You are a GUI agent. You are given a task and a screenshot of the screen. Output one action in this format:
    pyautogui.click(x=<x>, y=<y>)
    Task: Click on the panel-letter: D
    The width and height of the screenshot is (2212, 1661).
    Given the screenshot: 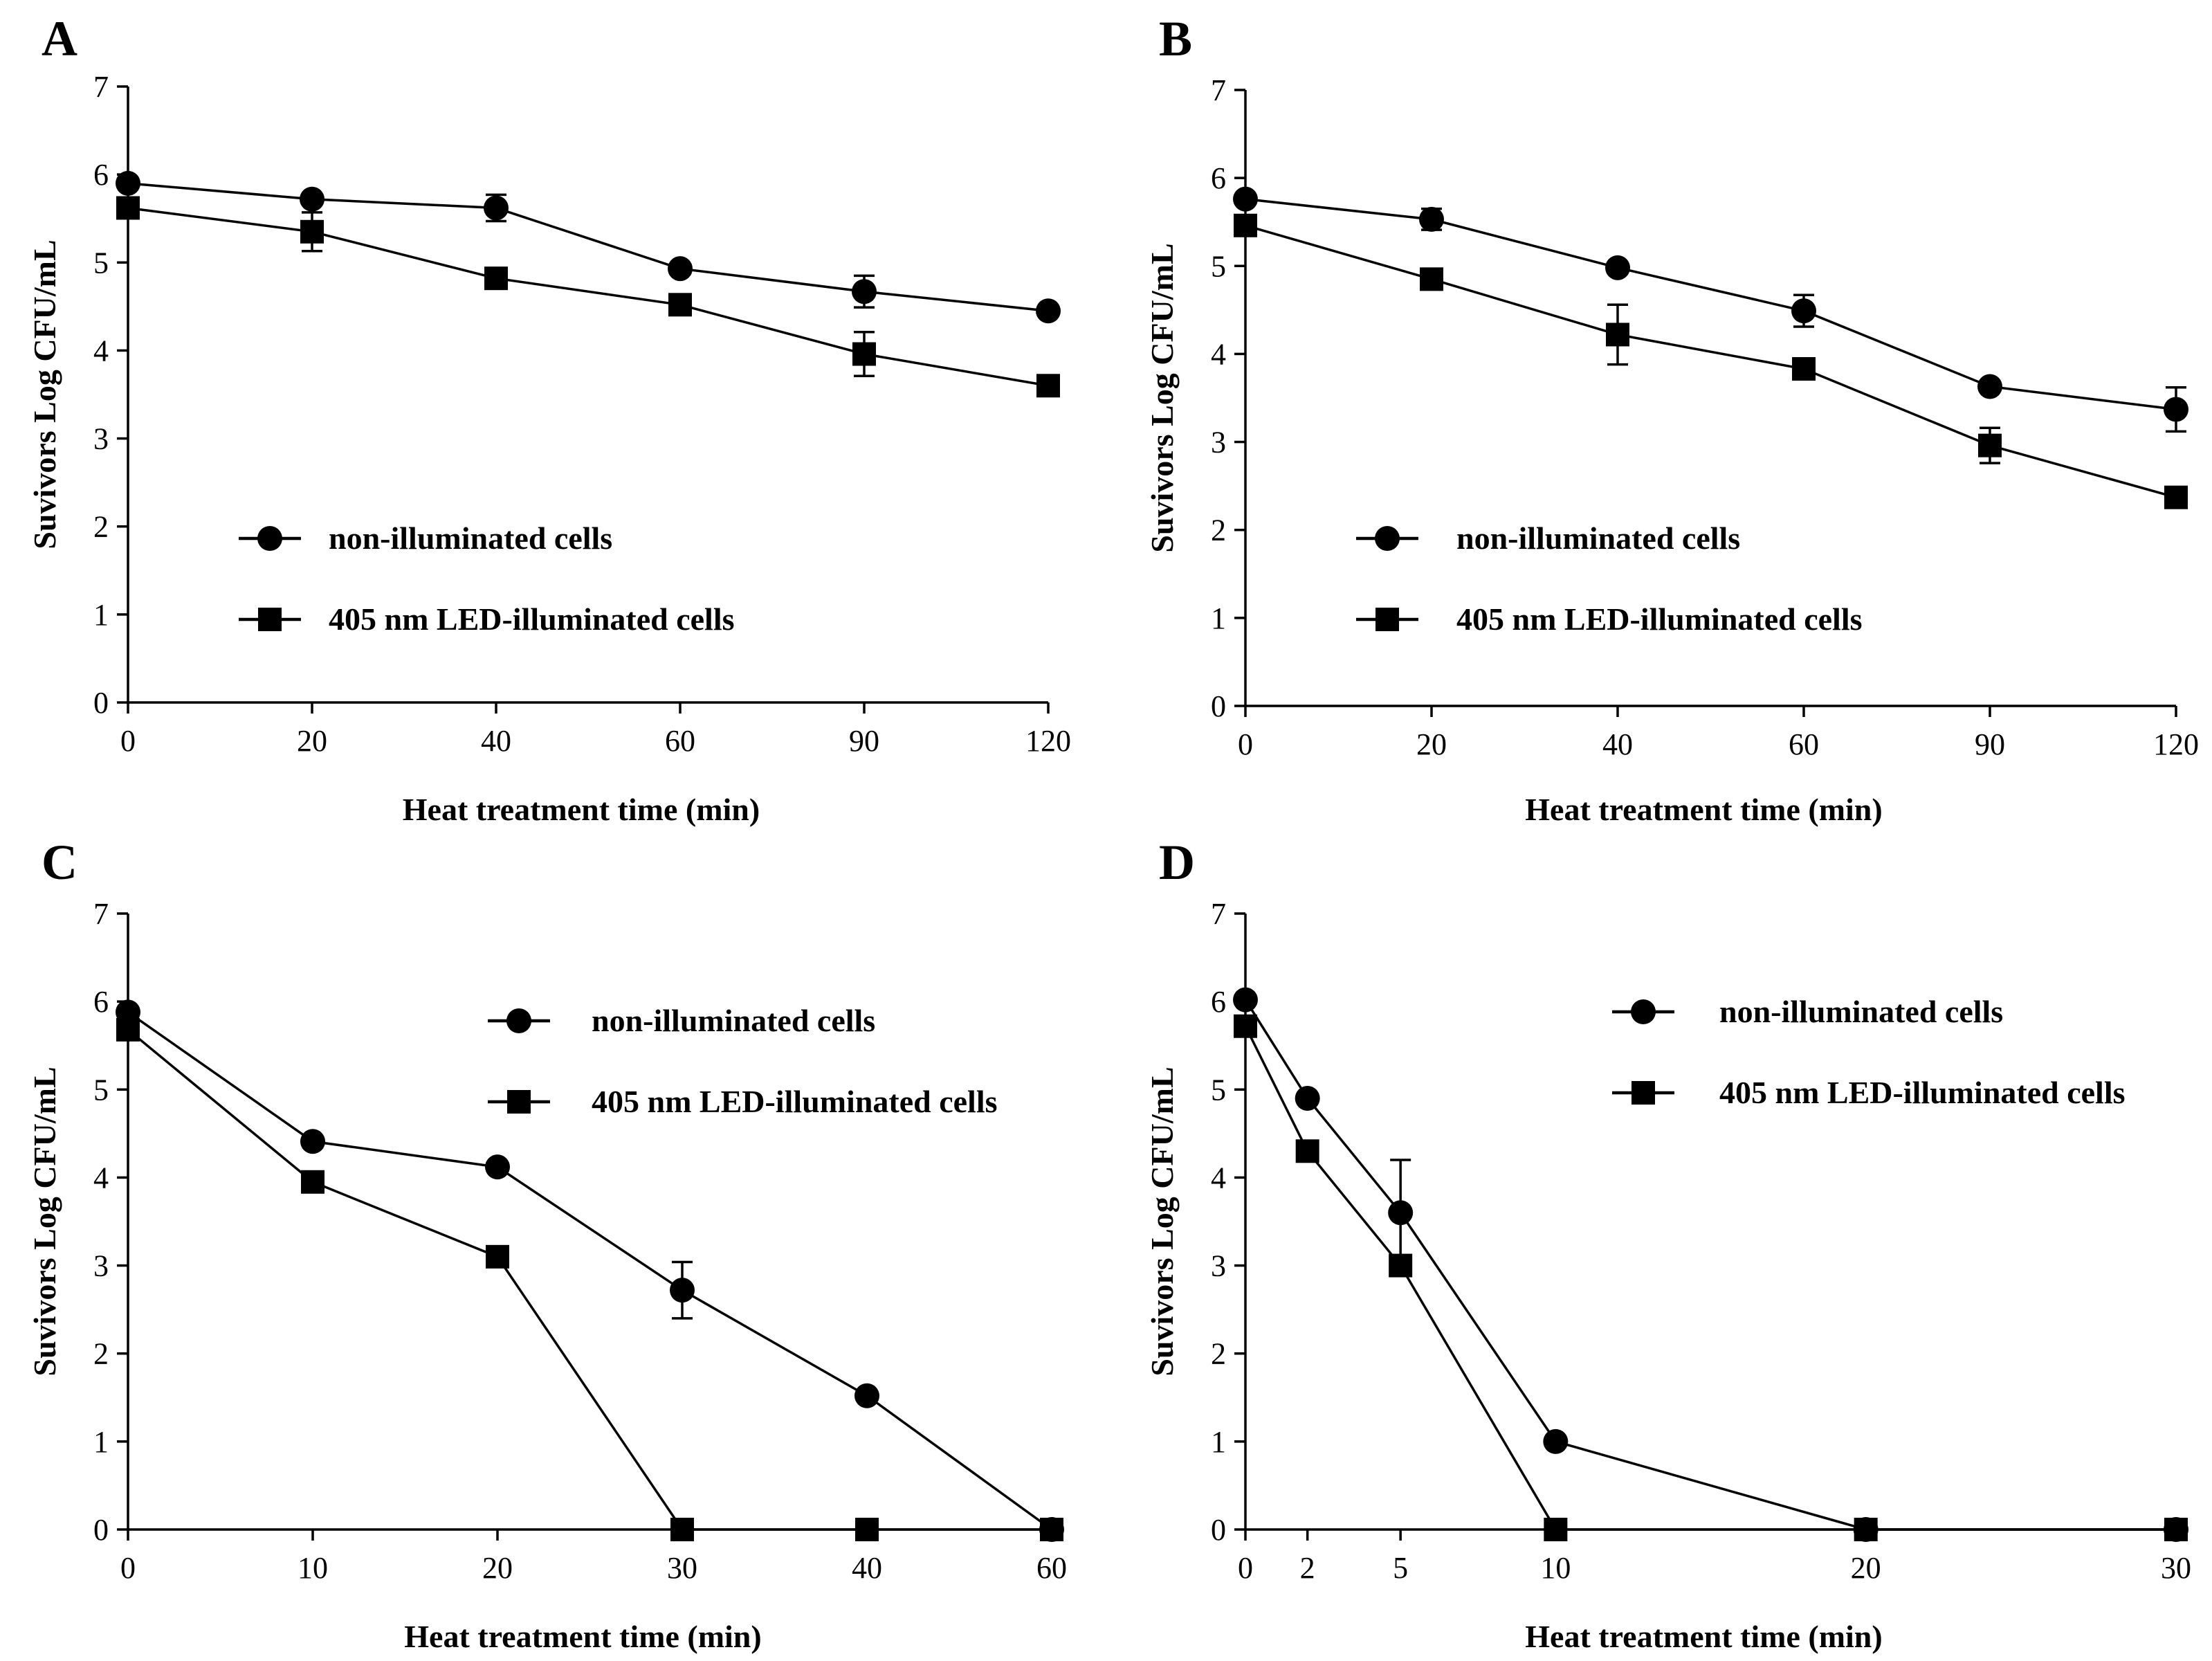 What is the action you would take?
    pyautogui.click(x=1177, y=862)
    